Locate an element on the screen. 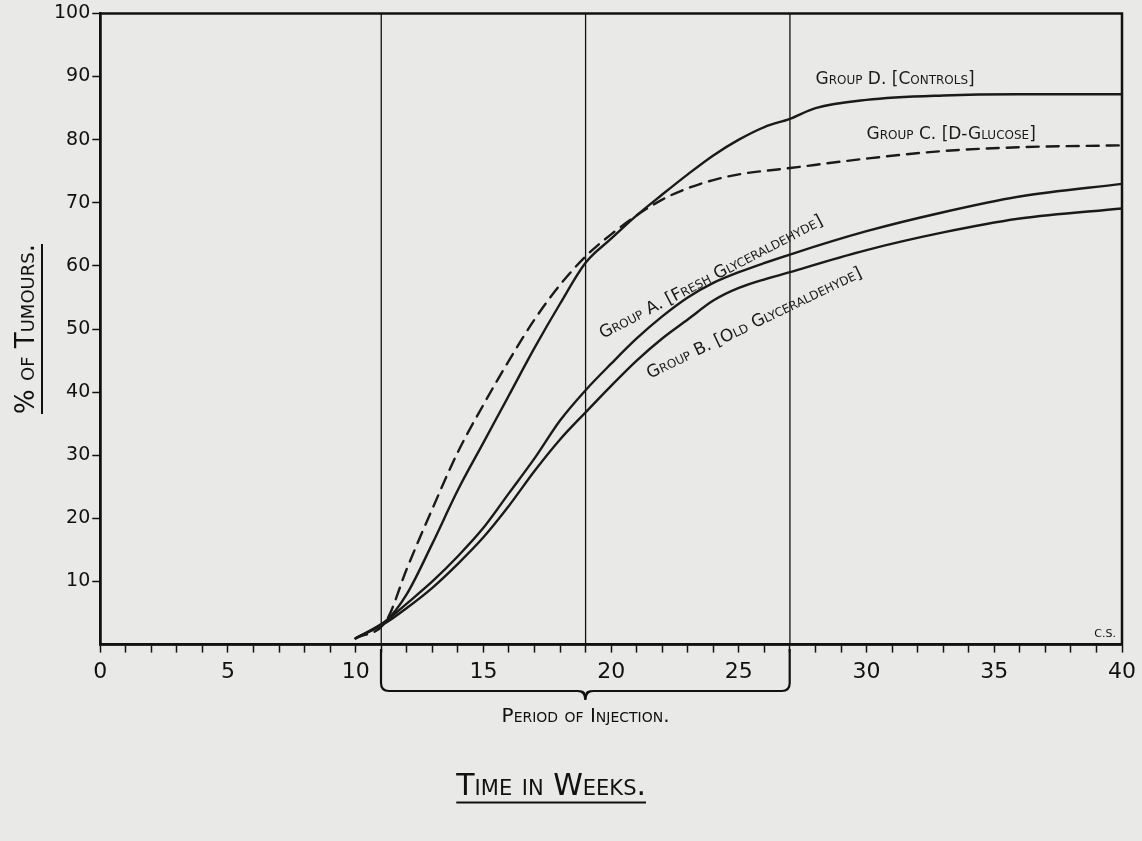  y-tick-label: 100 is located at coordinates (72, 11).